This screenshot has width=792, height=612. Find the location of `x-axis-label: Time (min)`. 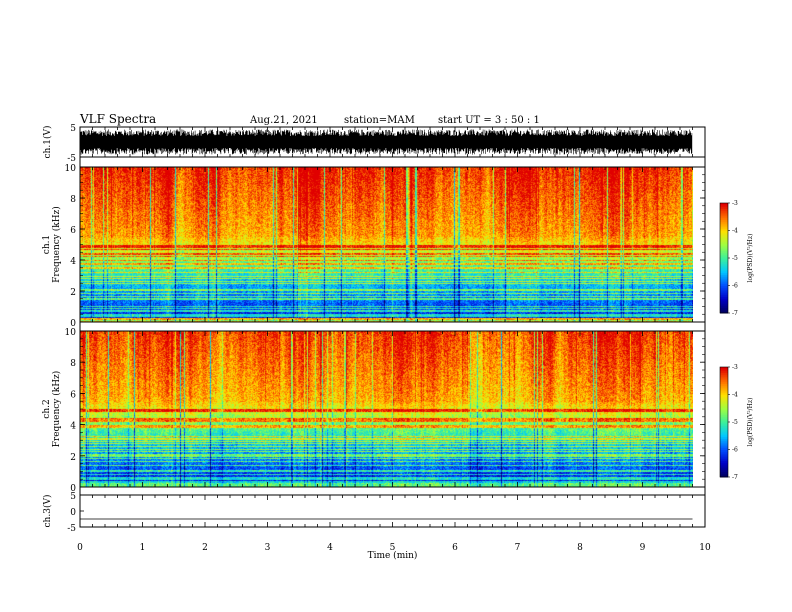

x-axis-label: Time (min) is located at coordinates (393, 555).